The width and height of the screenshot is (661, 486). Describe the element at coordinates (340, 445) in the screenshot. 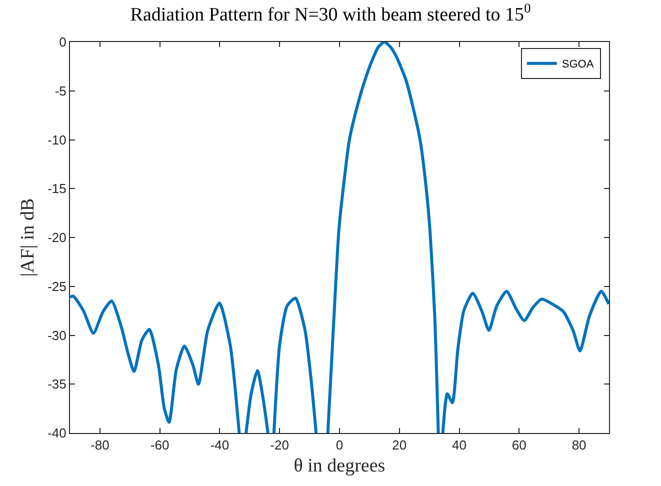

I see `x-tick-label: 0` at that location.